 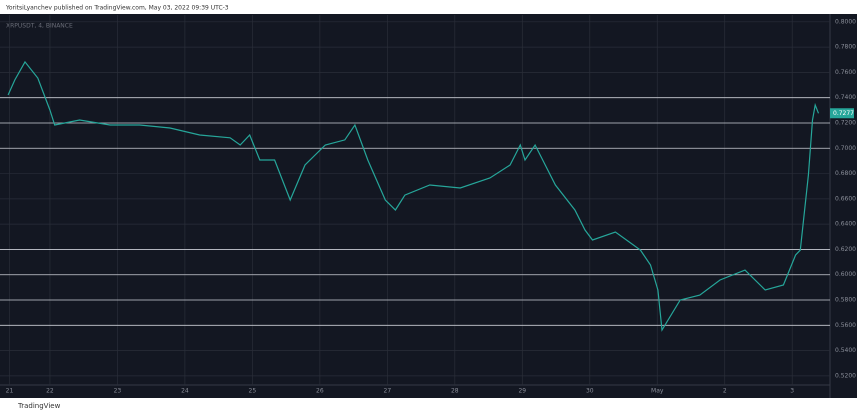 I want to click on last-price-label: 0.7277, so click(x=843, y=113).